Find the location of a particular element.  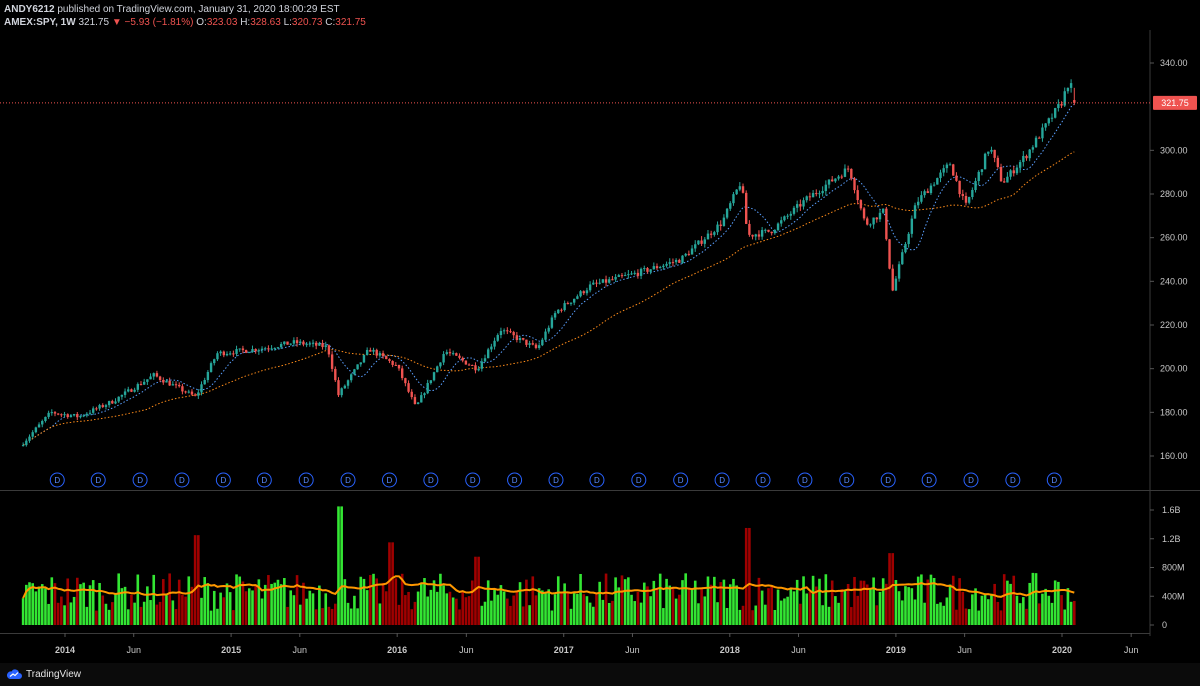

time-tick-label: 2020 is located at coordinates (1062, 650).